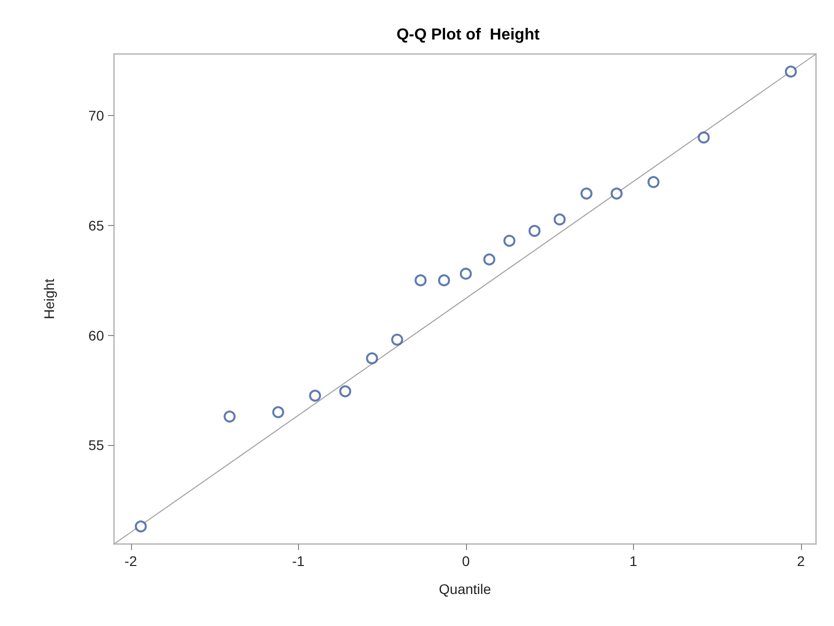  I want to click on x-axis-title: Quantile, so click(465, 589).